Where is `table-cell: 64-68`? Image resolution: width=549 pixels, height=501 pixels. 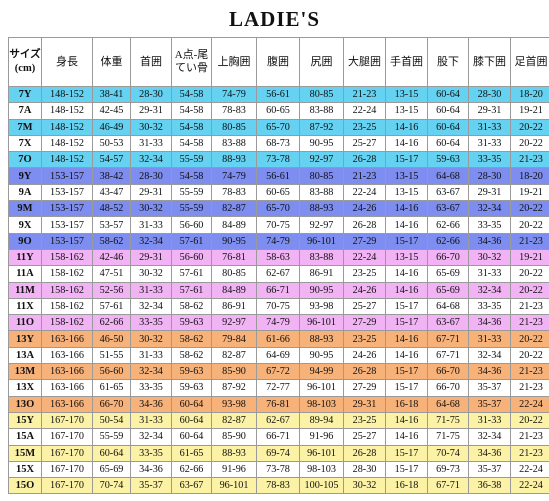 table-cell: 64-68 is located at coordinates (448, 404).